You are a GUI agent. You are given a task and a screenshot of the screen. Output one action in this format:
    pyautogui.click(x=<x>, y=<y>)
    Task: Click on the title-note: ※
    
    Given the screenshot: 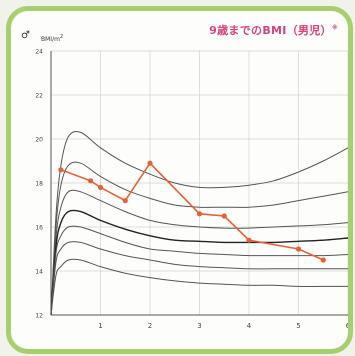 What is the action you would take?
    pyautogui.click(x=334, y=28)
    